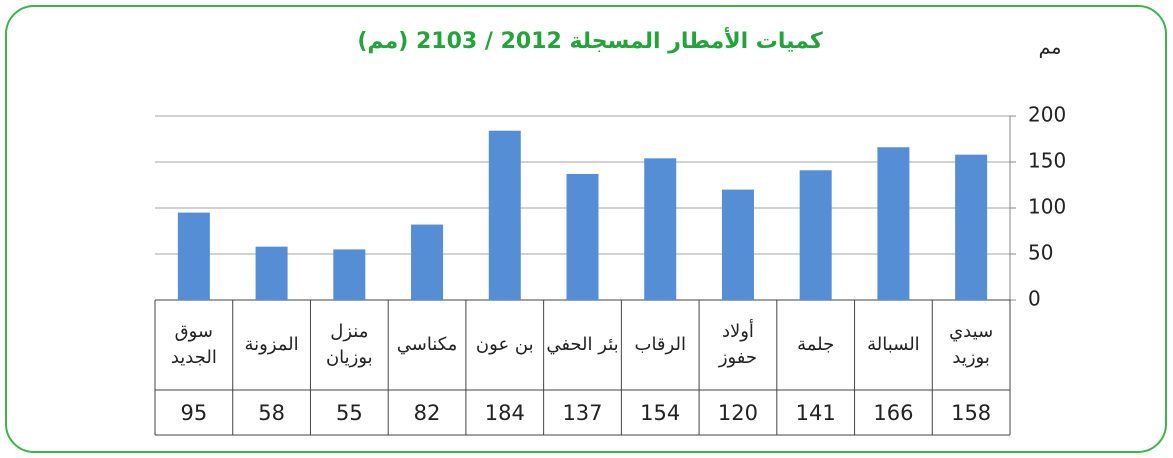 This screenshot has width=1173, height=458. Describe the element at coordinates (660, 344) in the screenshot. I see `category-label: الرقاب` at that location.